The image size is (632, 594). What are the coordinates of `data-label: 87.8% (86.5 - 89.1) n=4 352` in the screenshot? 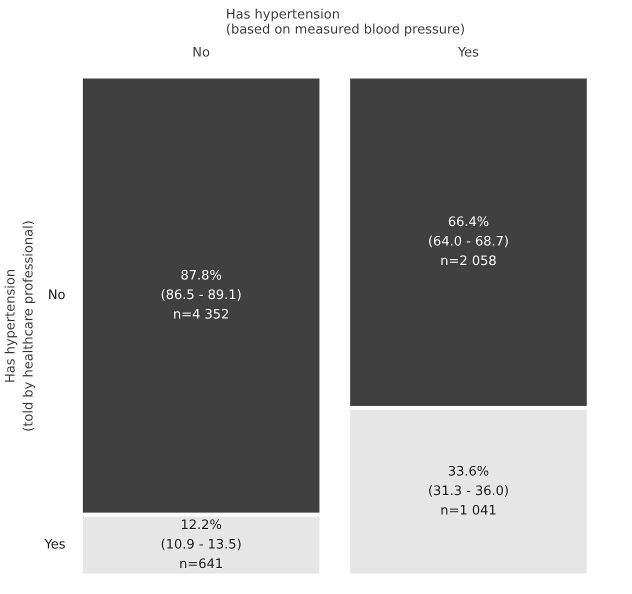 It's located at (201, 295).